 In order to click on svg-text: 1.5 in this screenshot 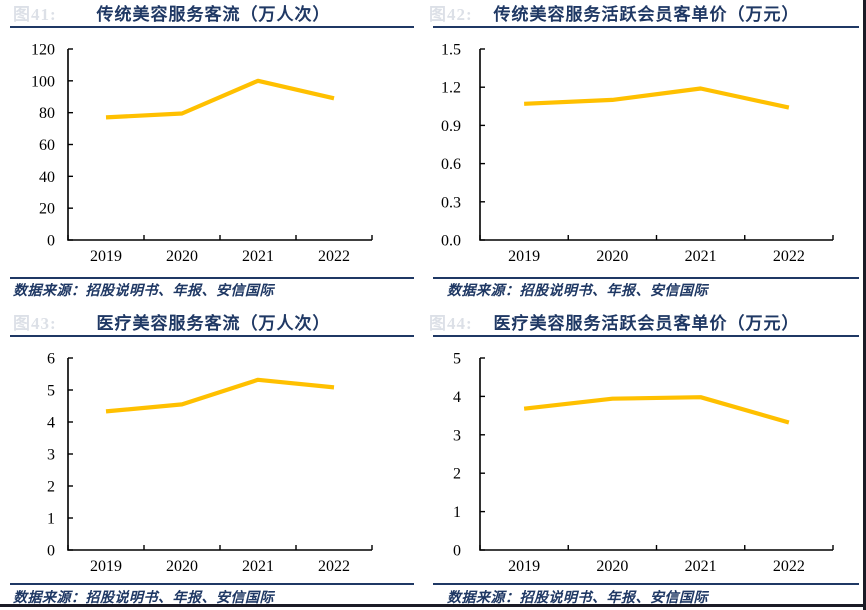, I will do `click(451, 50)`.